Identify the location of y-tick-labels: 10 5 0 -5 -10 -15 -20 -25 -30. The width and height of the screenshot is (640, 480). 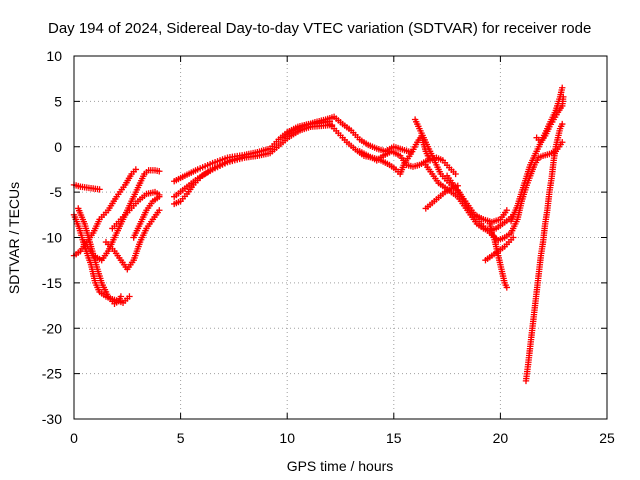
(52, 237).